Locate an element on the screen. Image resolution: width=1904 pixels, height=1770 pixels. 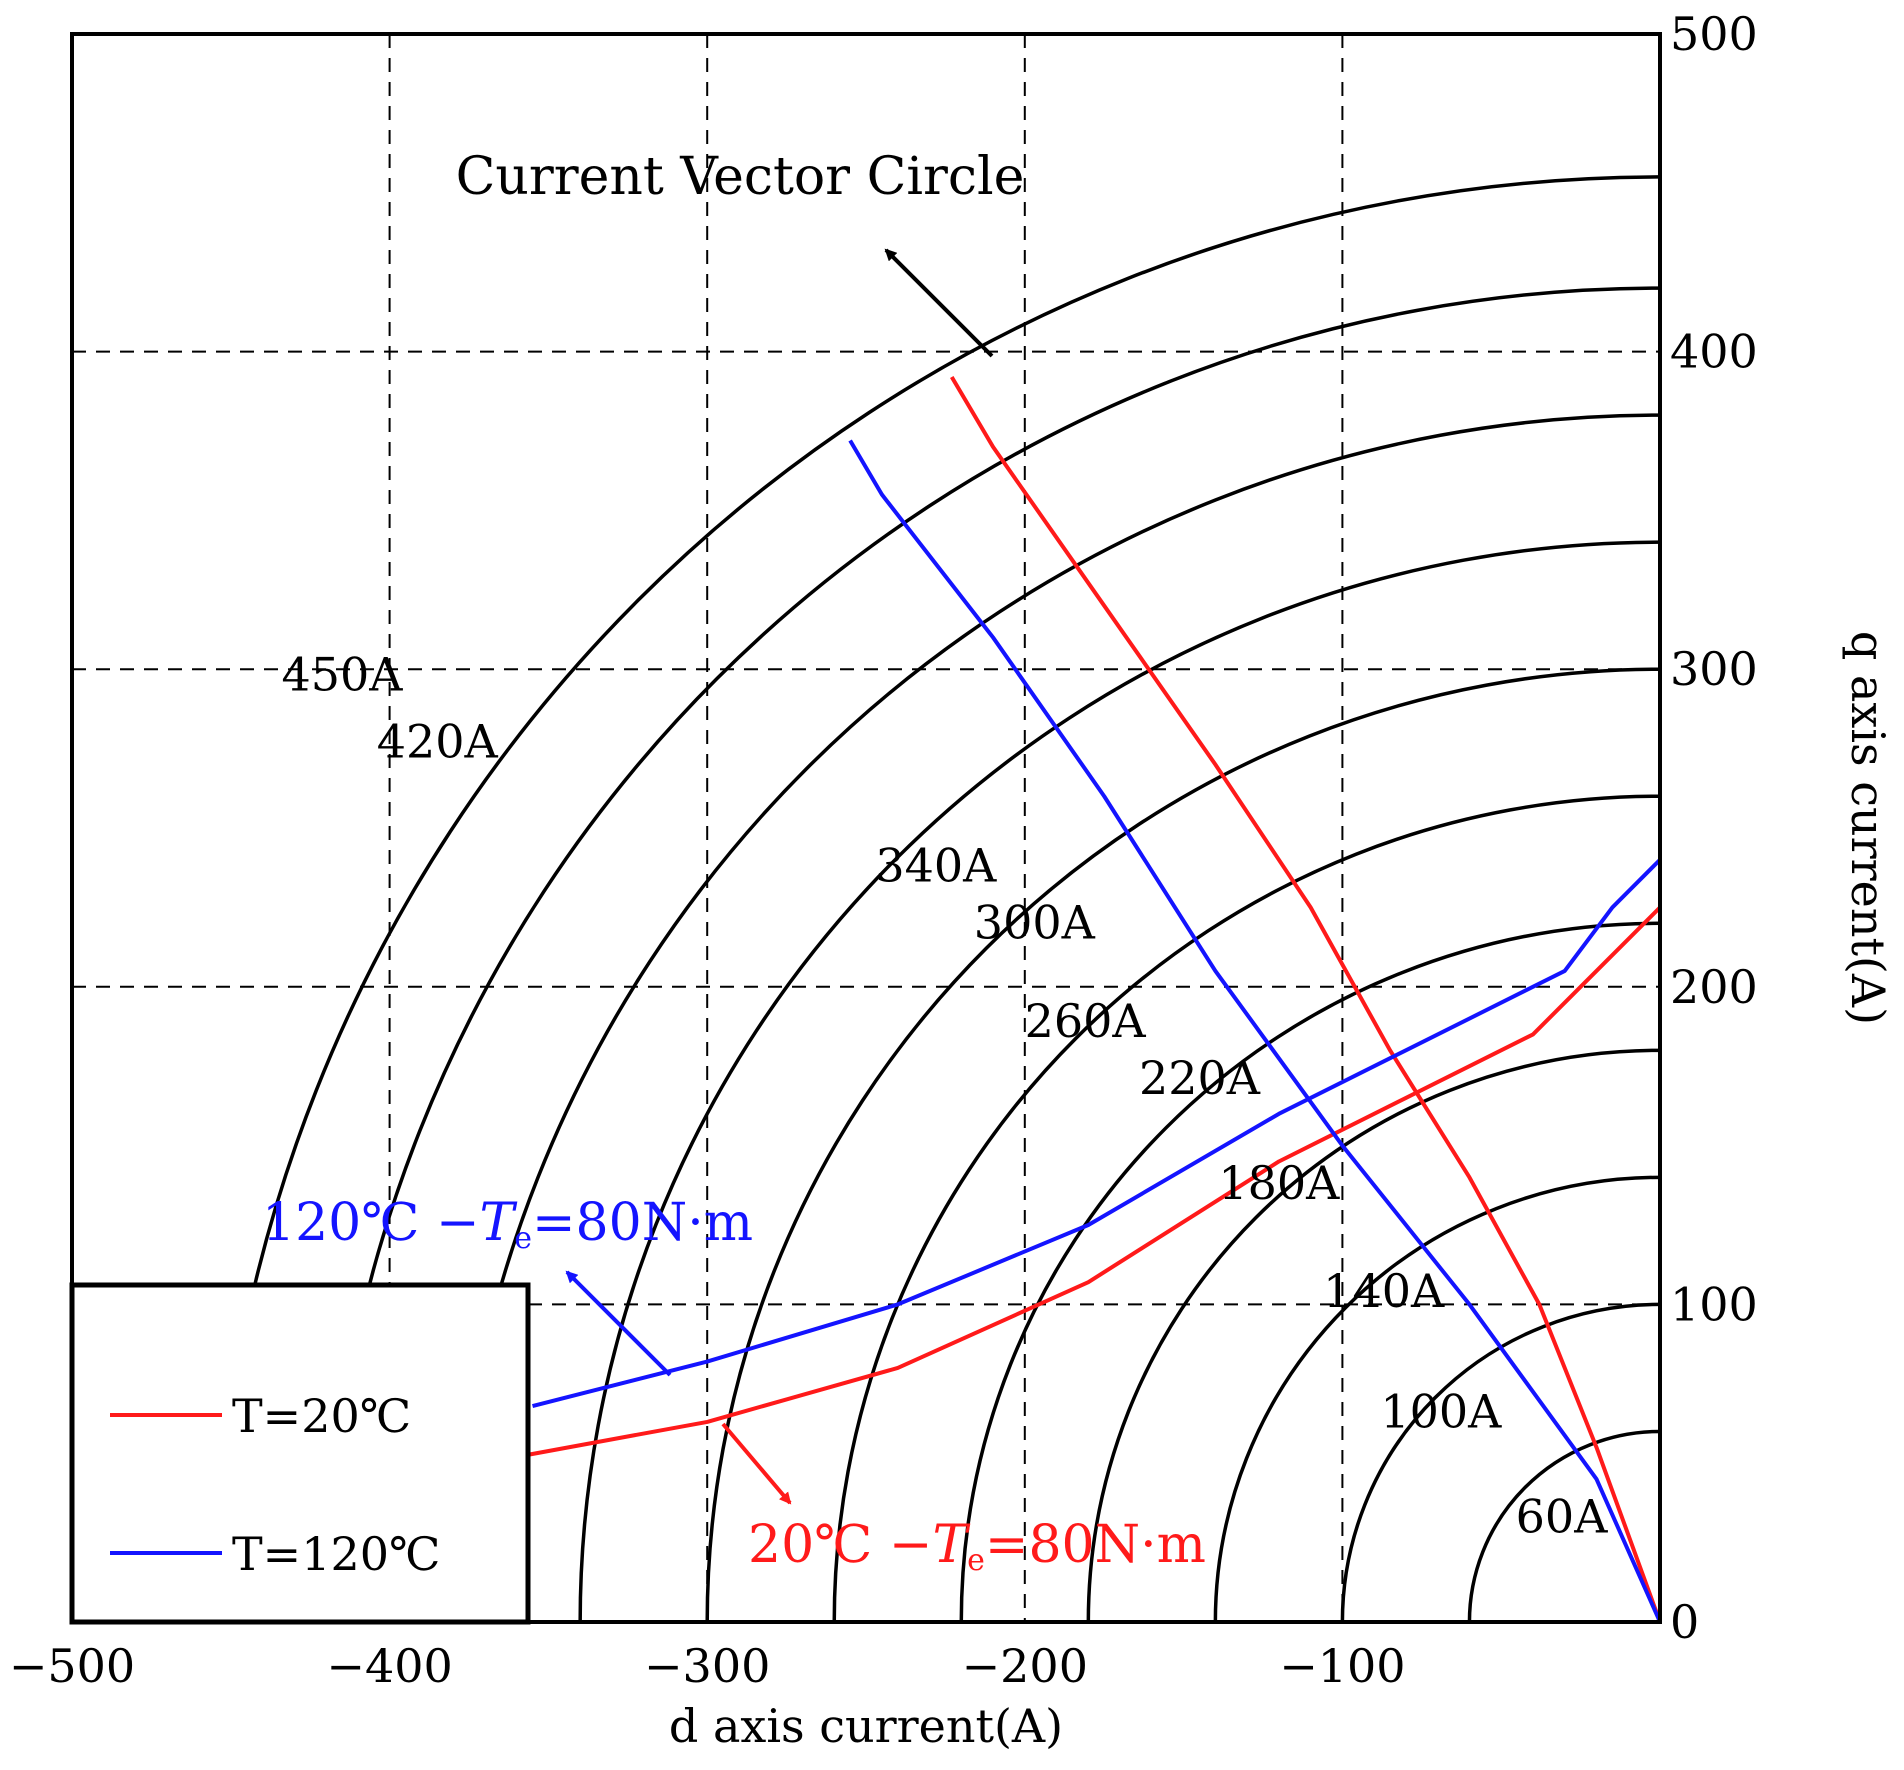
circle-label-220: 220A is located at coordinates (1200, 1078).